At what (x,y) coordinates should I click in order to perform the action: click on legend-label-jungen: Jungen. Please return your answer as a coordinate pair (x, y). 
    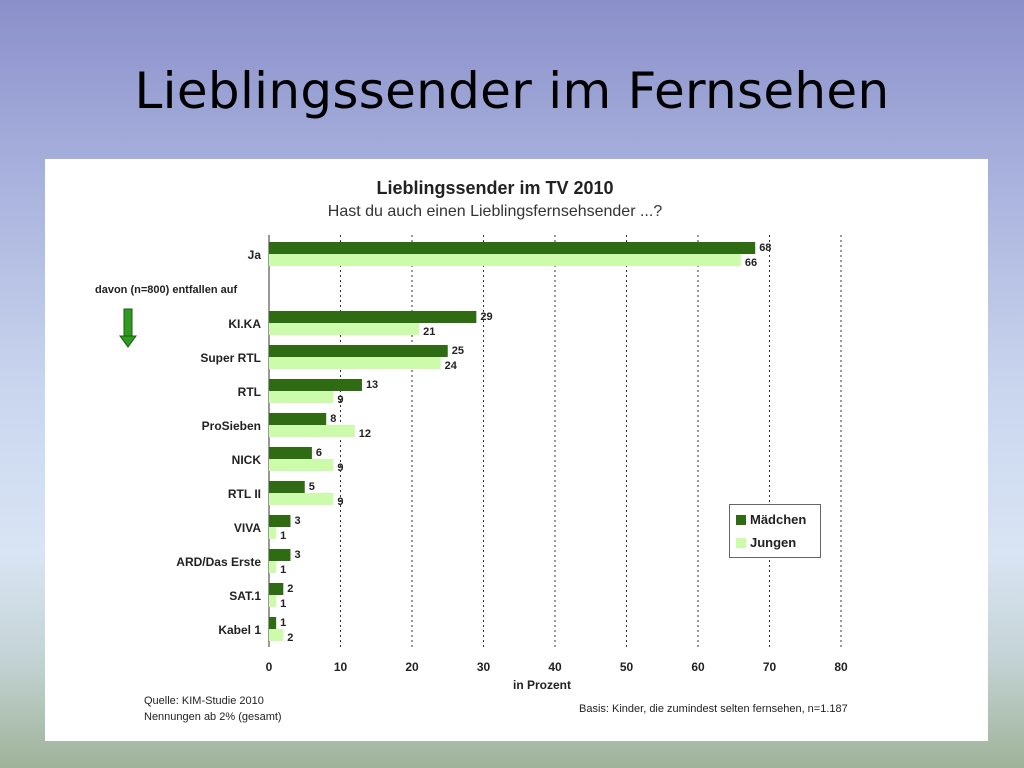
    Looking at the image, I should click on (773, 542).